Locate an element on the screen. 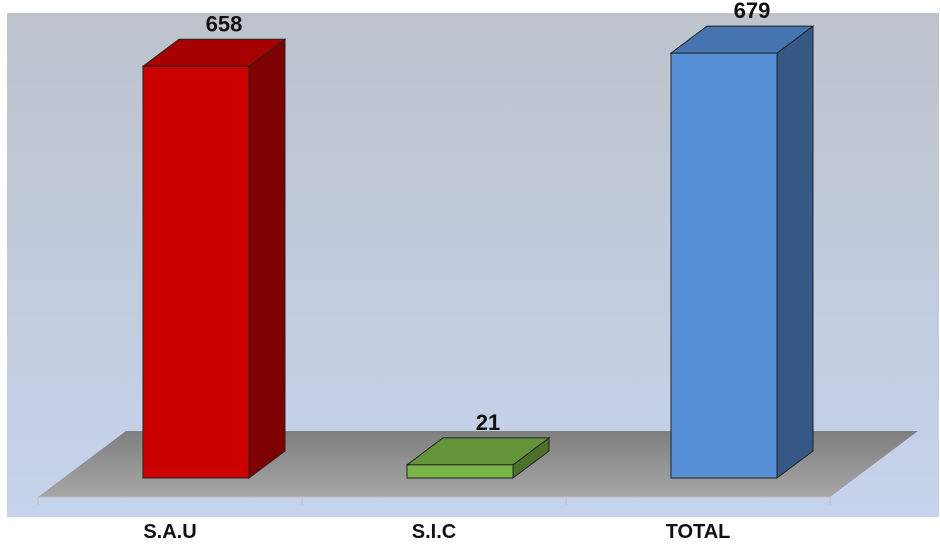  data-label: 679 is located at coordinates (752, 11).